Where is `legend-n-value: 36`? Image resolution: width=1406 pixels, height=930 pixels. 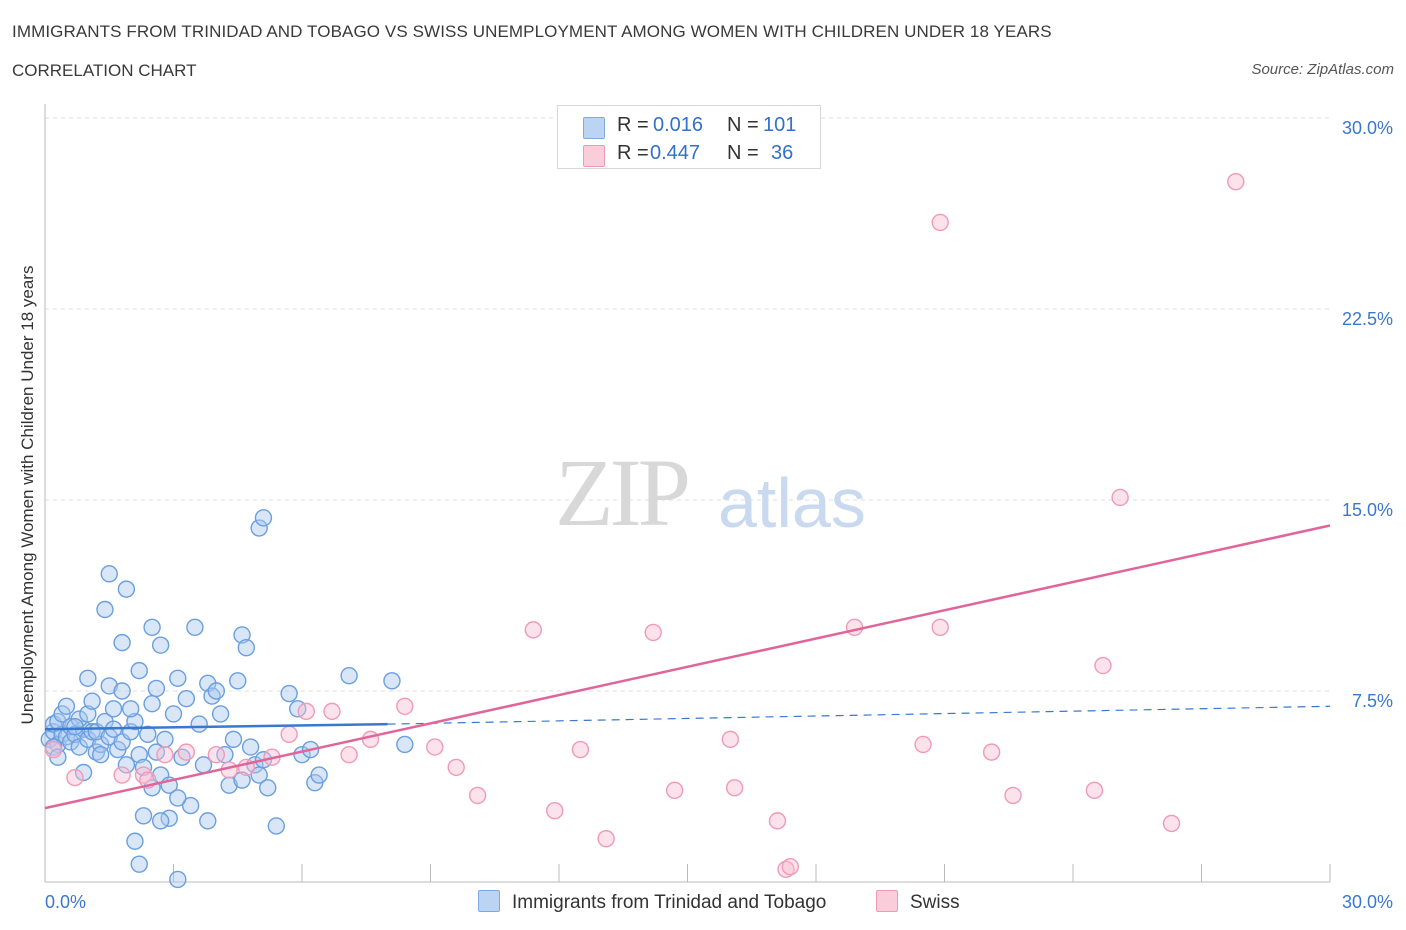 legend-n-value: 36 is located at coordinates (782, 153).